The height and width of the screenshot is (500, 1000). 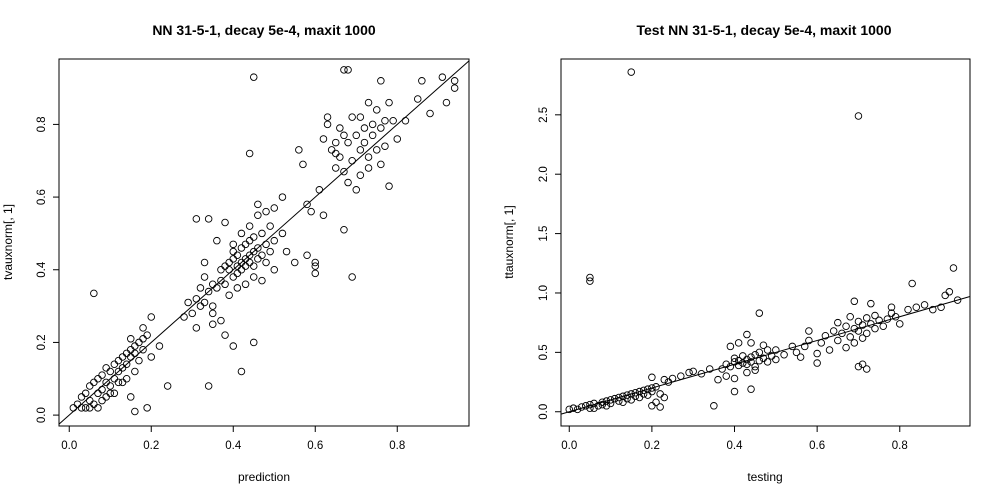 I want to click on right-reference-line, so click(x=765, y=355).